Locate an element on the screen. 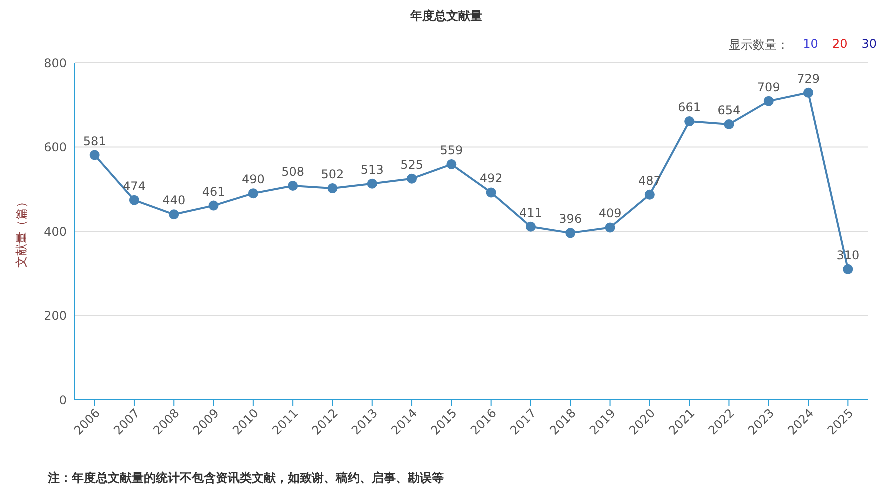  y-tick-label: 600 is located at coordinates (55, 147).